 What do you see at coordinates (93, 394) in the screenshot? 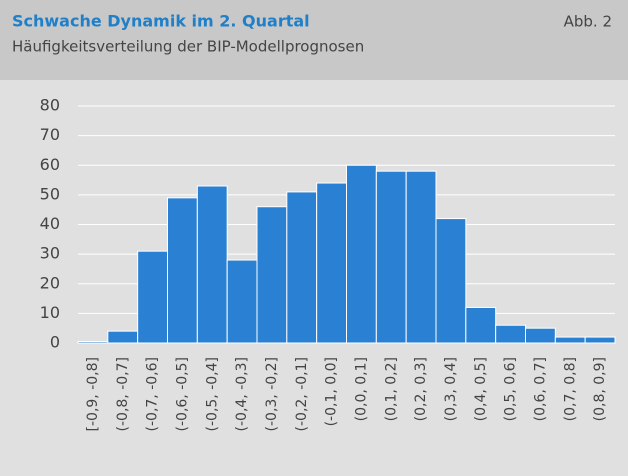
I see `x-tick-label: [-0,9, -0,8]` at bounding box center [93, 394].